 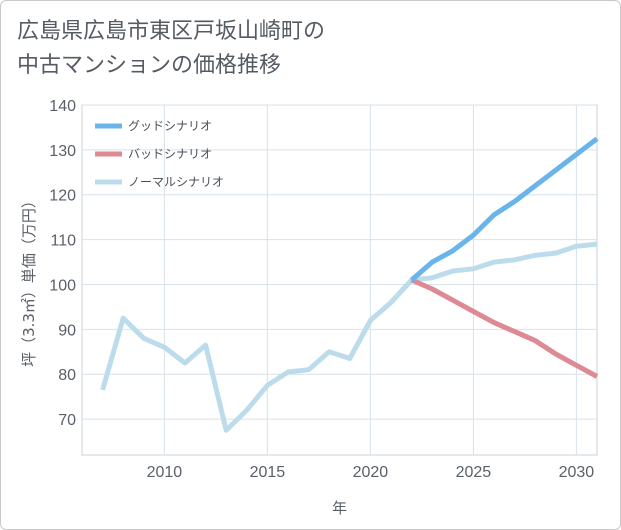 I want to click on y-tick-label: 70, so click(x=67, y=420).